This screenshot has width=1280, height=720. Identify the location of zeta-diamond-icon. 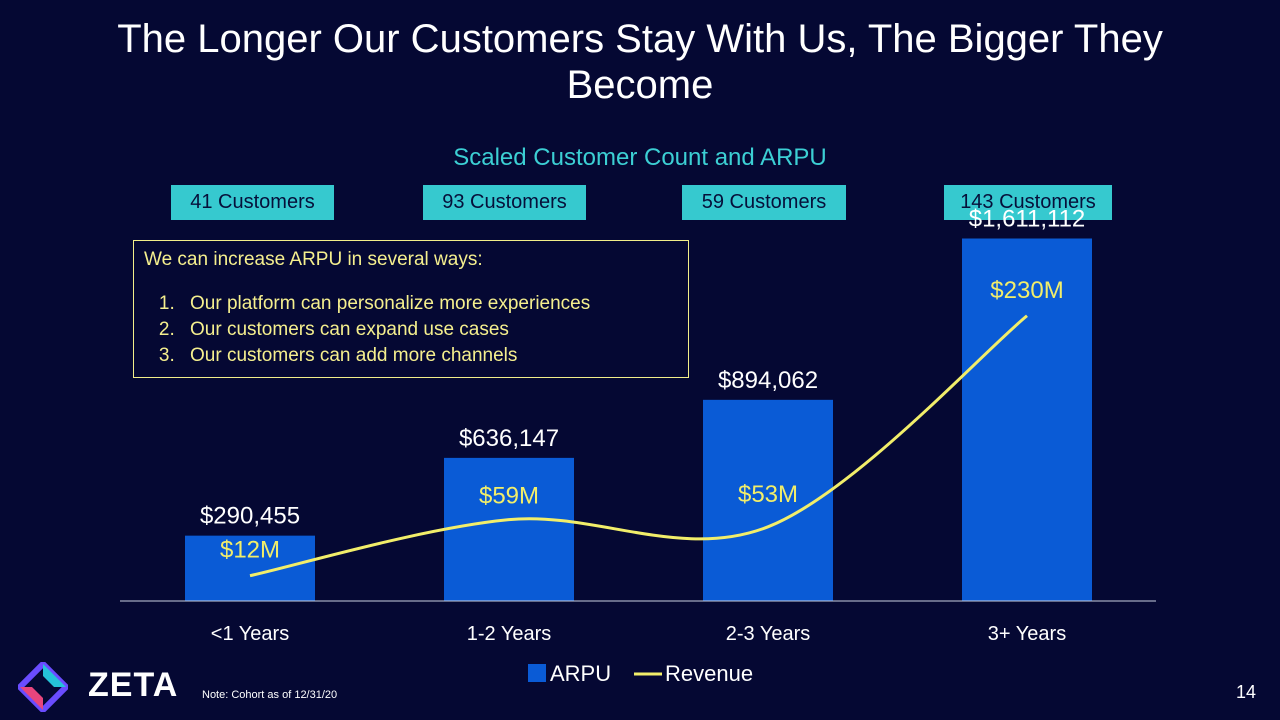
(43, 687).